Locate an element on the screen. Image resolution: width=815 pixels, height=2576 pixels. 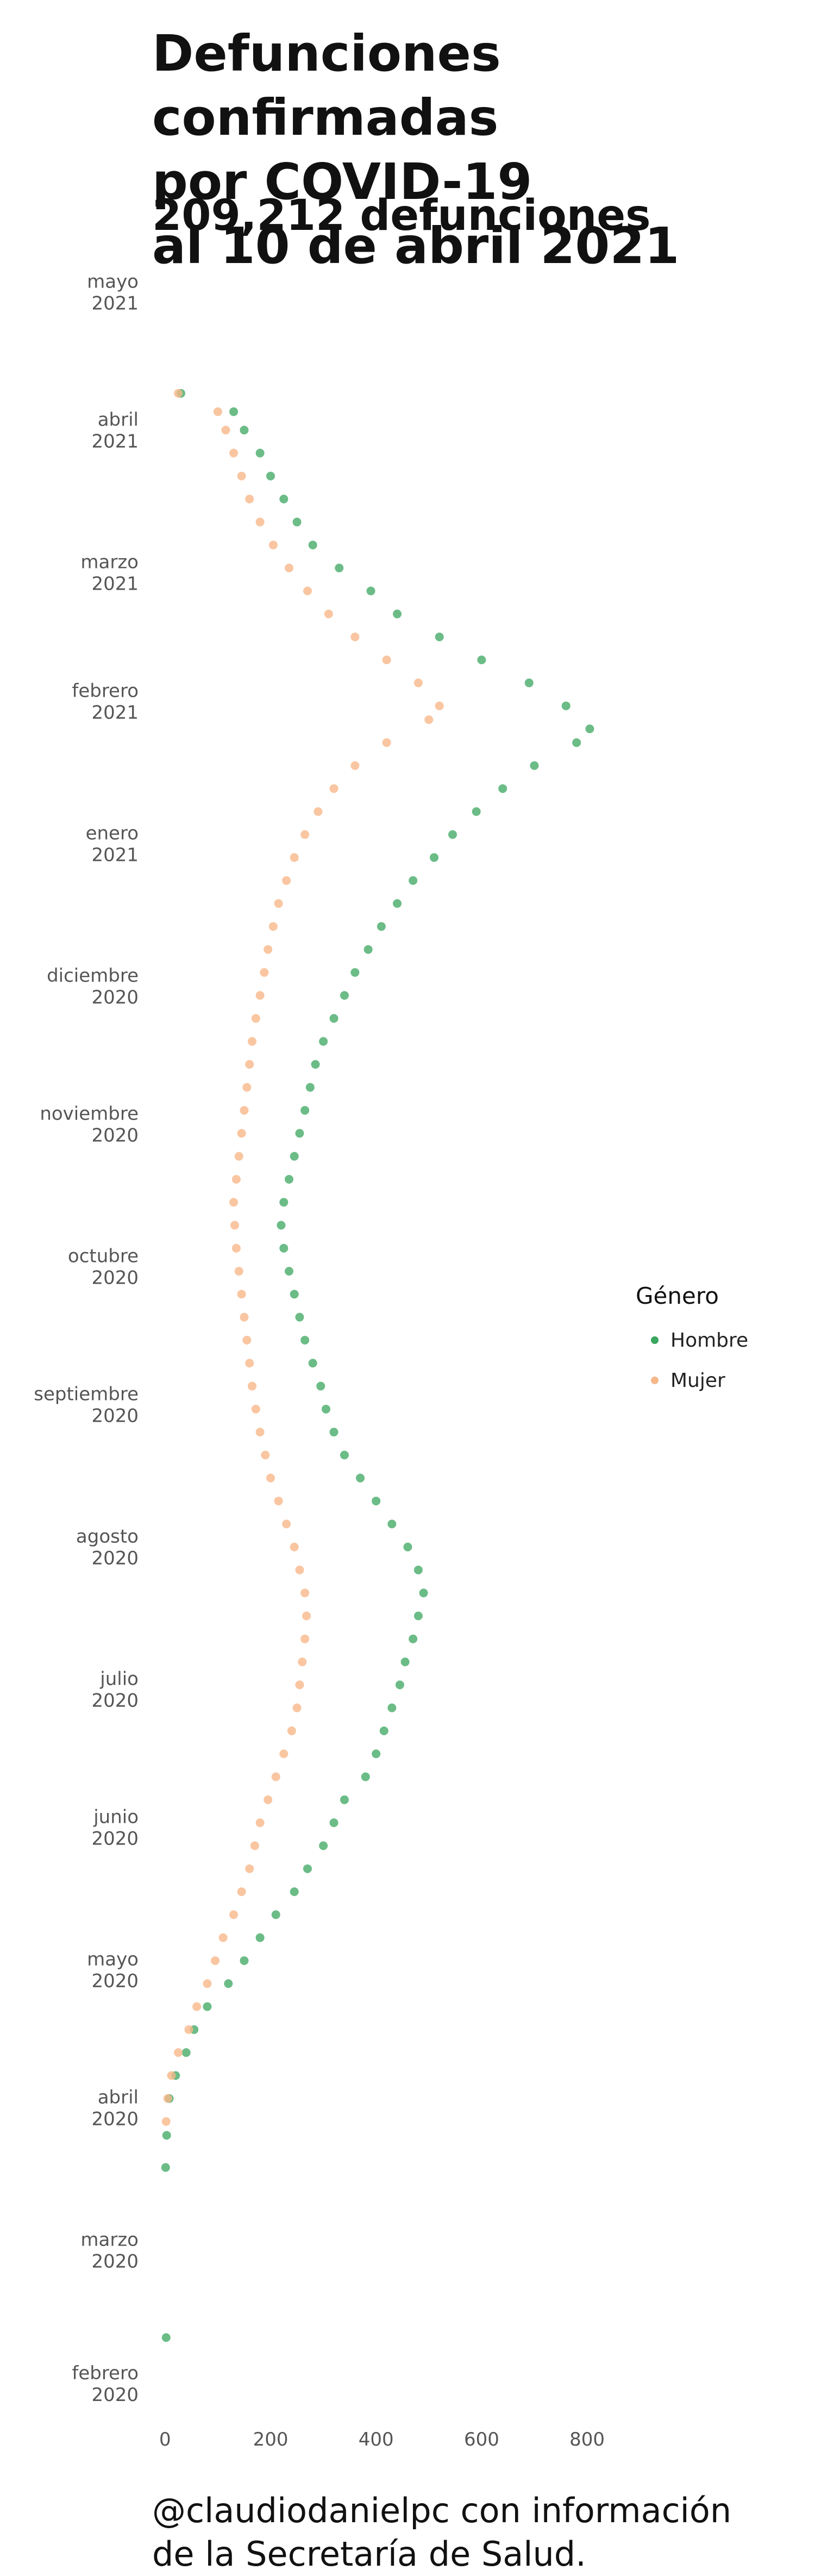
y-tick-label-2: abril 2020 is located at coordinates (115, 2108).